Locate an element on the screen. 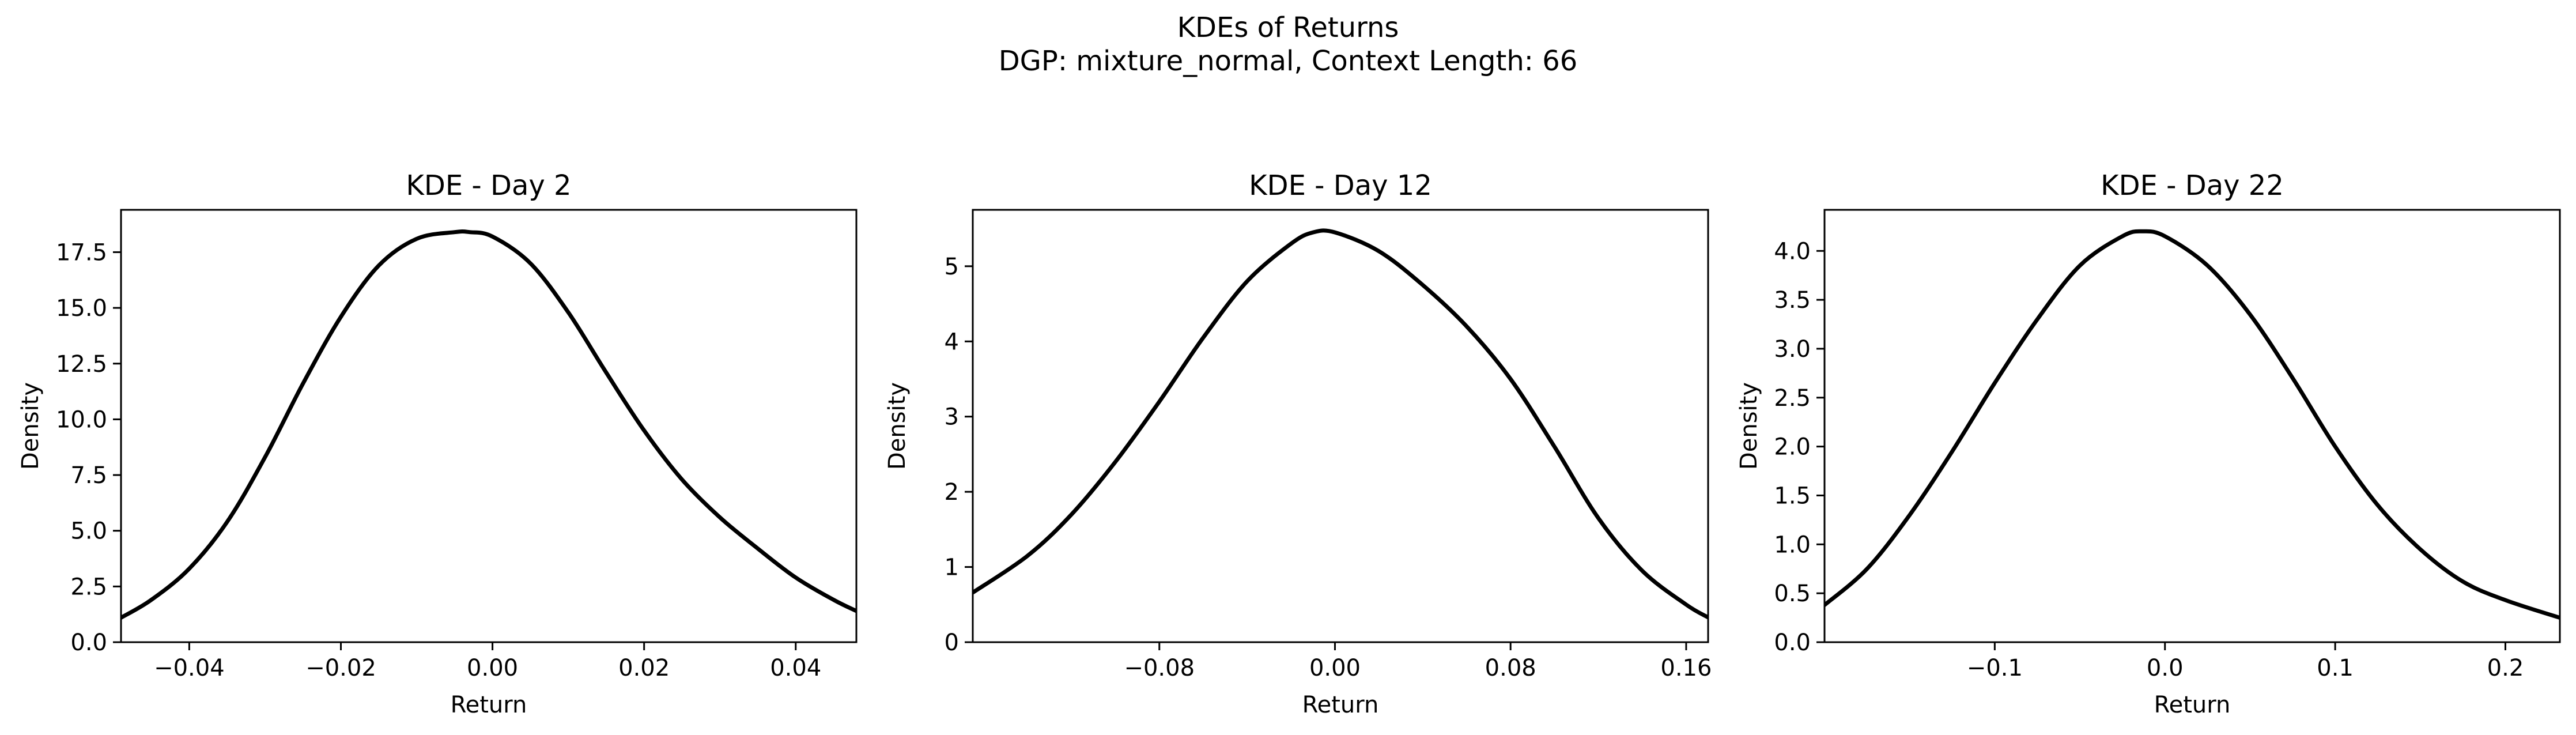 The height and width of the screenshot is (735, 2576). x-tick-label: −0.04 is located at coordinates (189, 668).